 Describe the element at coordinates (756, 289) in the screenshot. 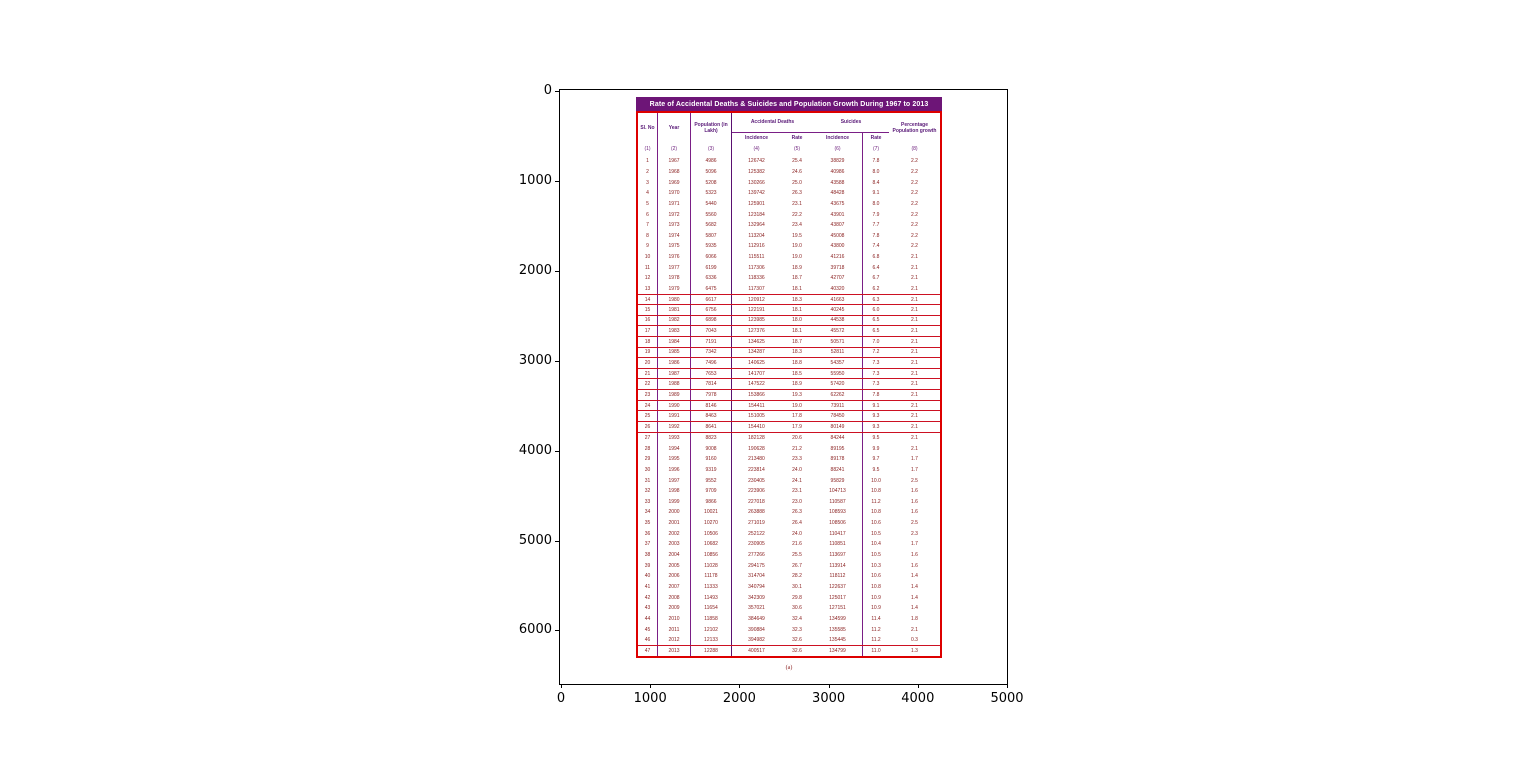

I see `table-cell: 117307` at that location.